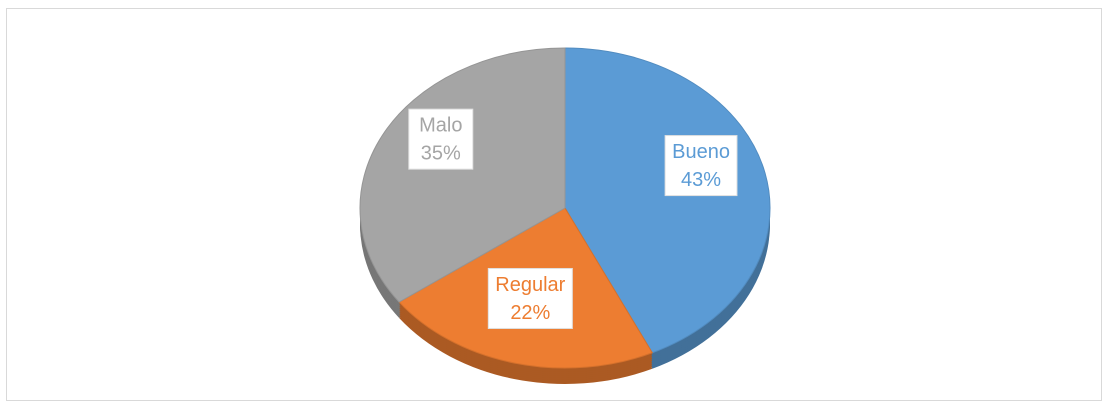 Image resolution: width=1109 pixels, height=408 pixels. I want to click on data-label: Bueno 43%, so click(701, 166).